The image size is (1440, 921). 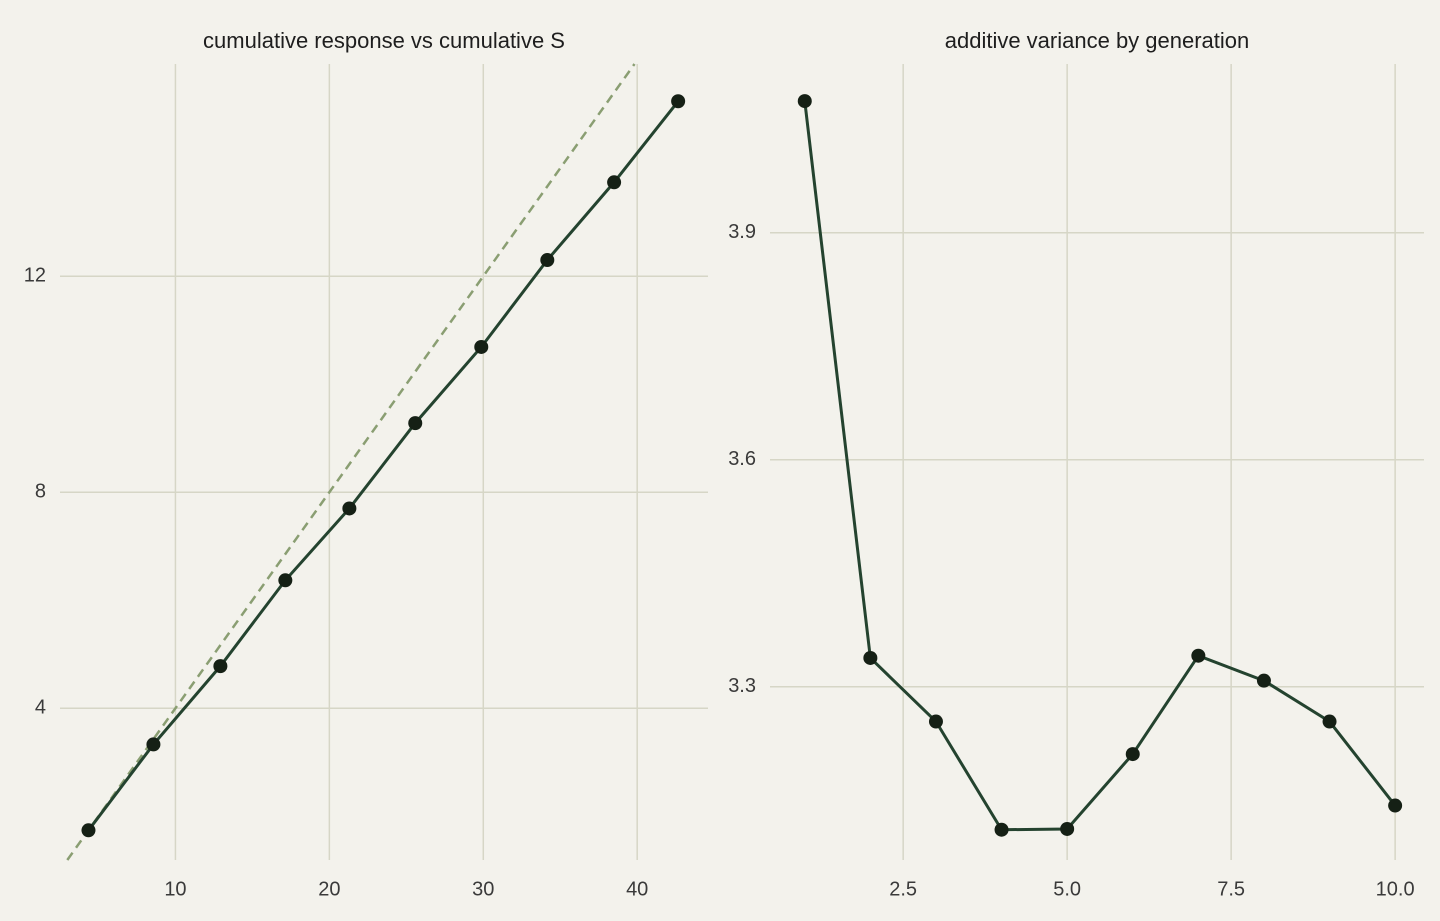 I want to click on x-tick-label: 10, so click(x=175, y=889).